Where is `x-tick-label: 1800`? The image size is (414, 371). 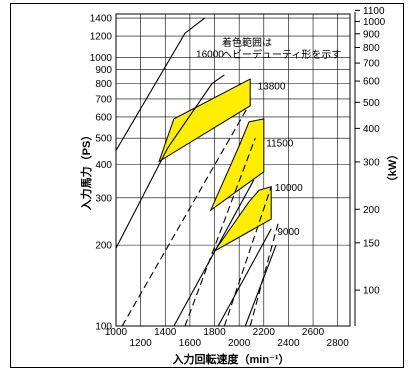 x-tick-label: 1800 is located at coordinates (214, 332).